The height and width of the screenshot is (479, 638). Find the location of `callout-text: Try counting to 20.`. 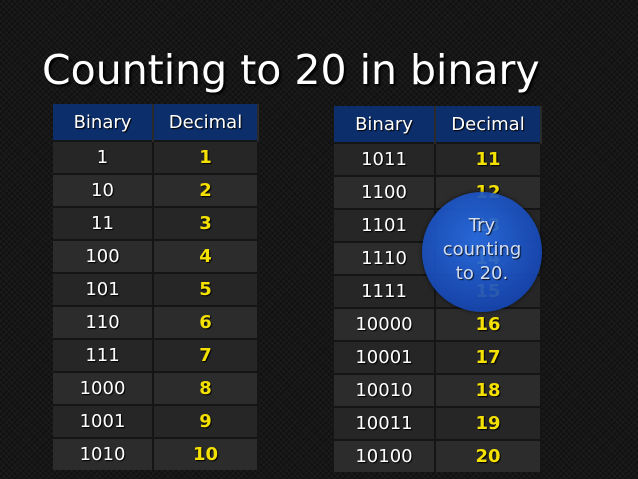

callout-text: Try counting to 20. is located at coordinates (482, 250).